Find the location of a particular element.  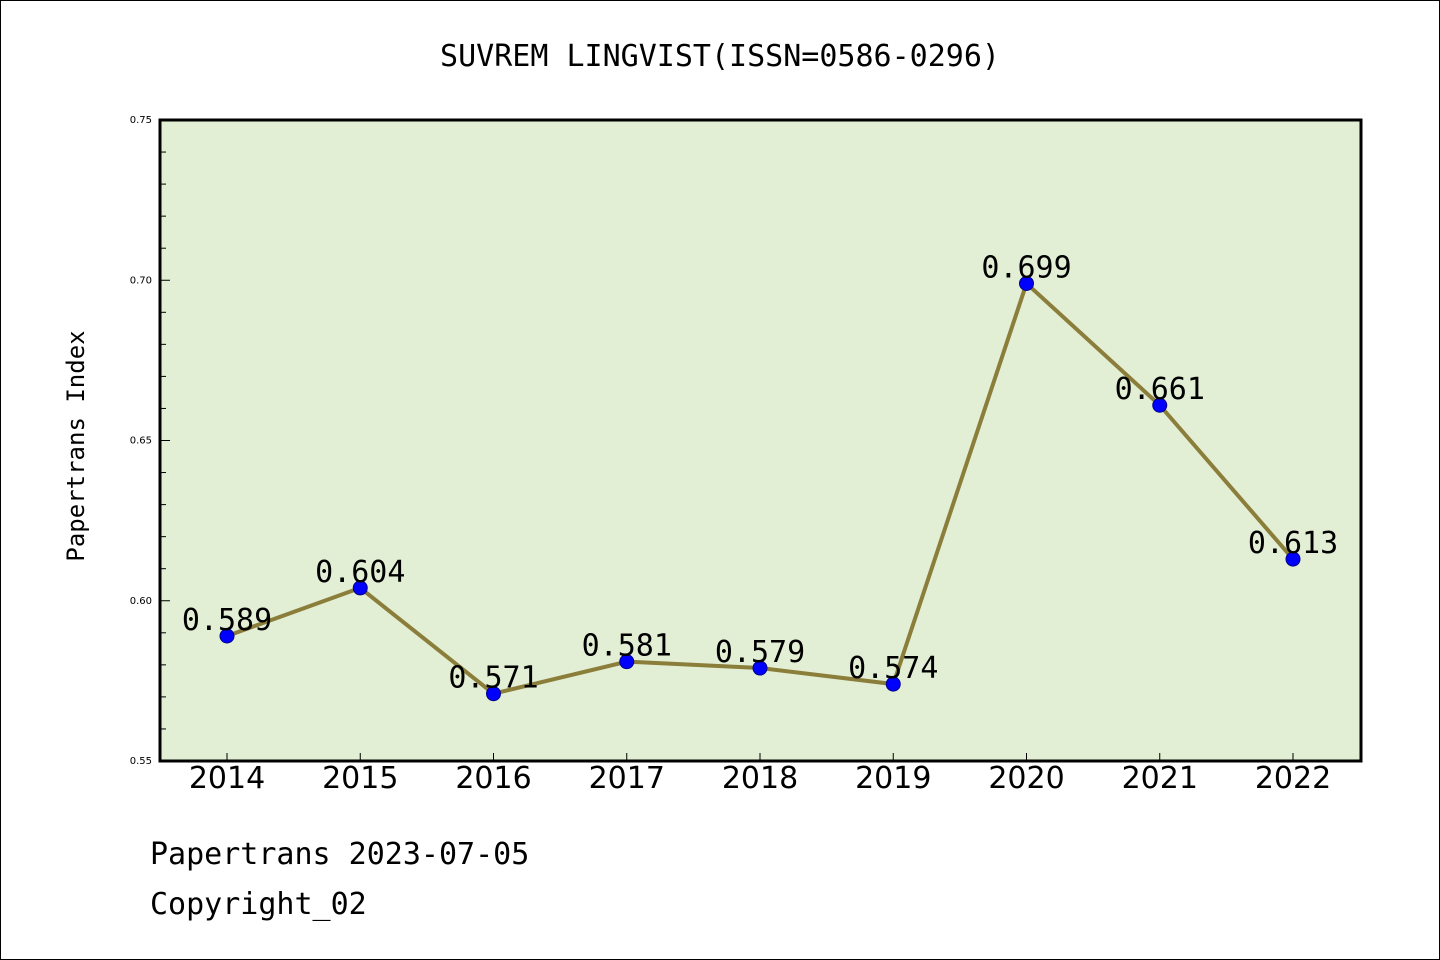

data-point-2021 is located at coordinates (1160, 405).